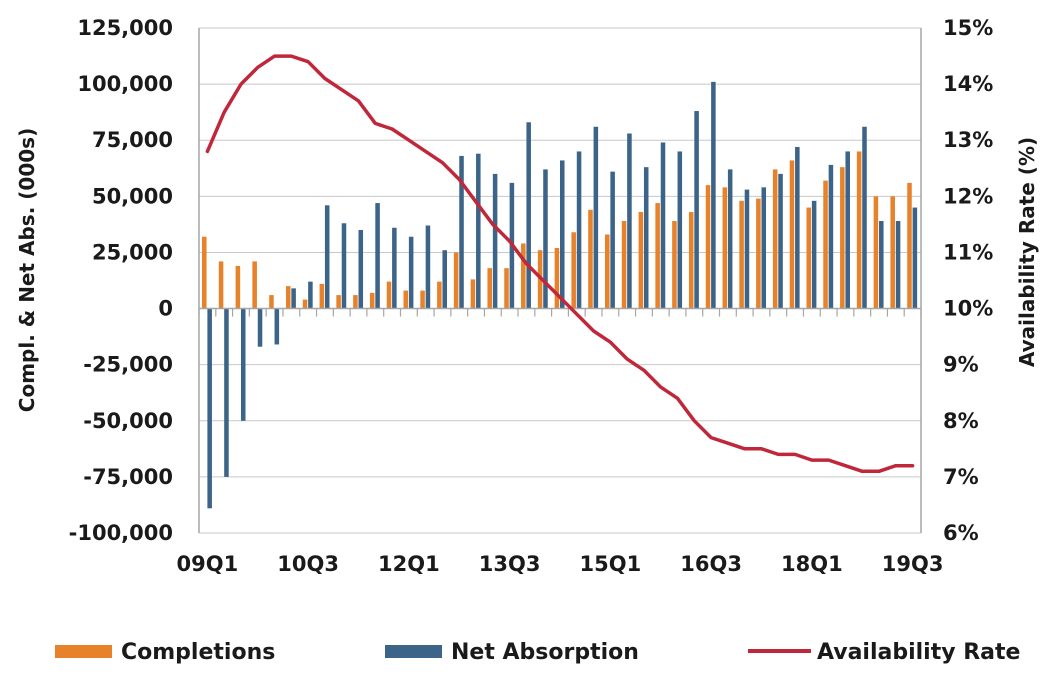  Describe the element at coordinates (961, 421) in the screenshot. I see `y-right-tick-label: 8%` at that location.